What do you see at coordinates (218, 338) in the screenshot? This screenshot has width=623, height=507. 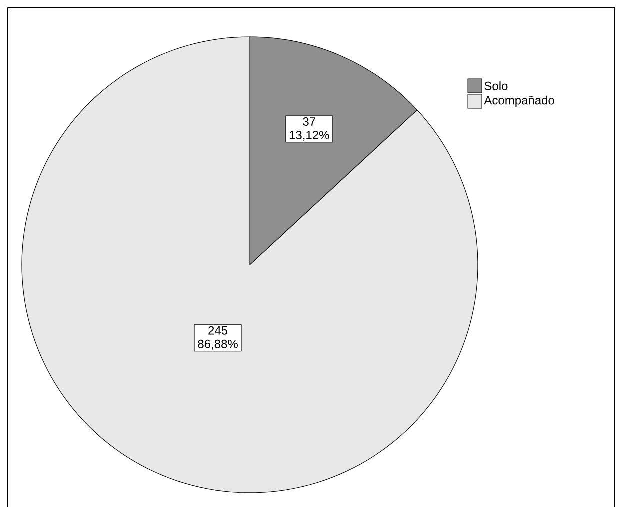 I see `data-label: 245 86,88%` at bounding box center [218, 338].